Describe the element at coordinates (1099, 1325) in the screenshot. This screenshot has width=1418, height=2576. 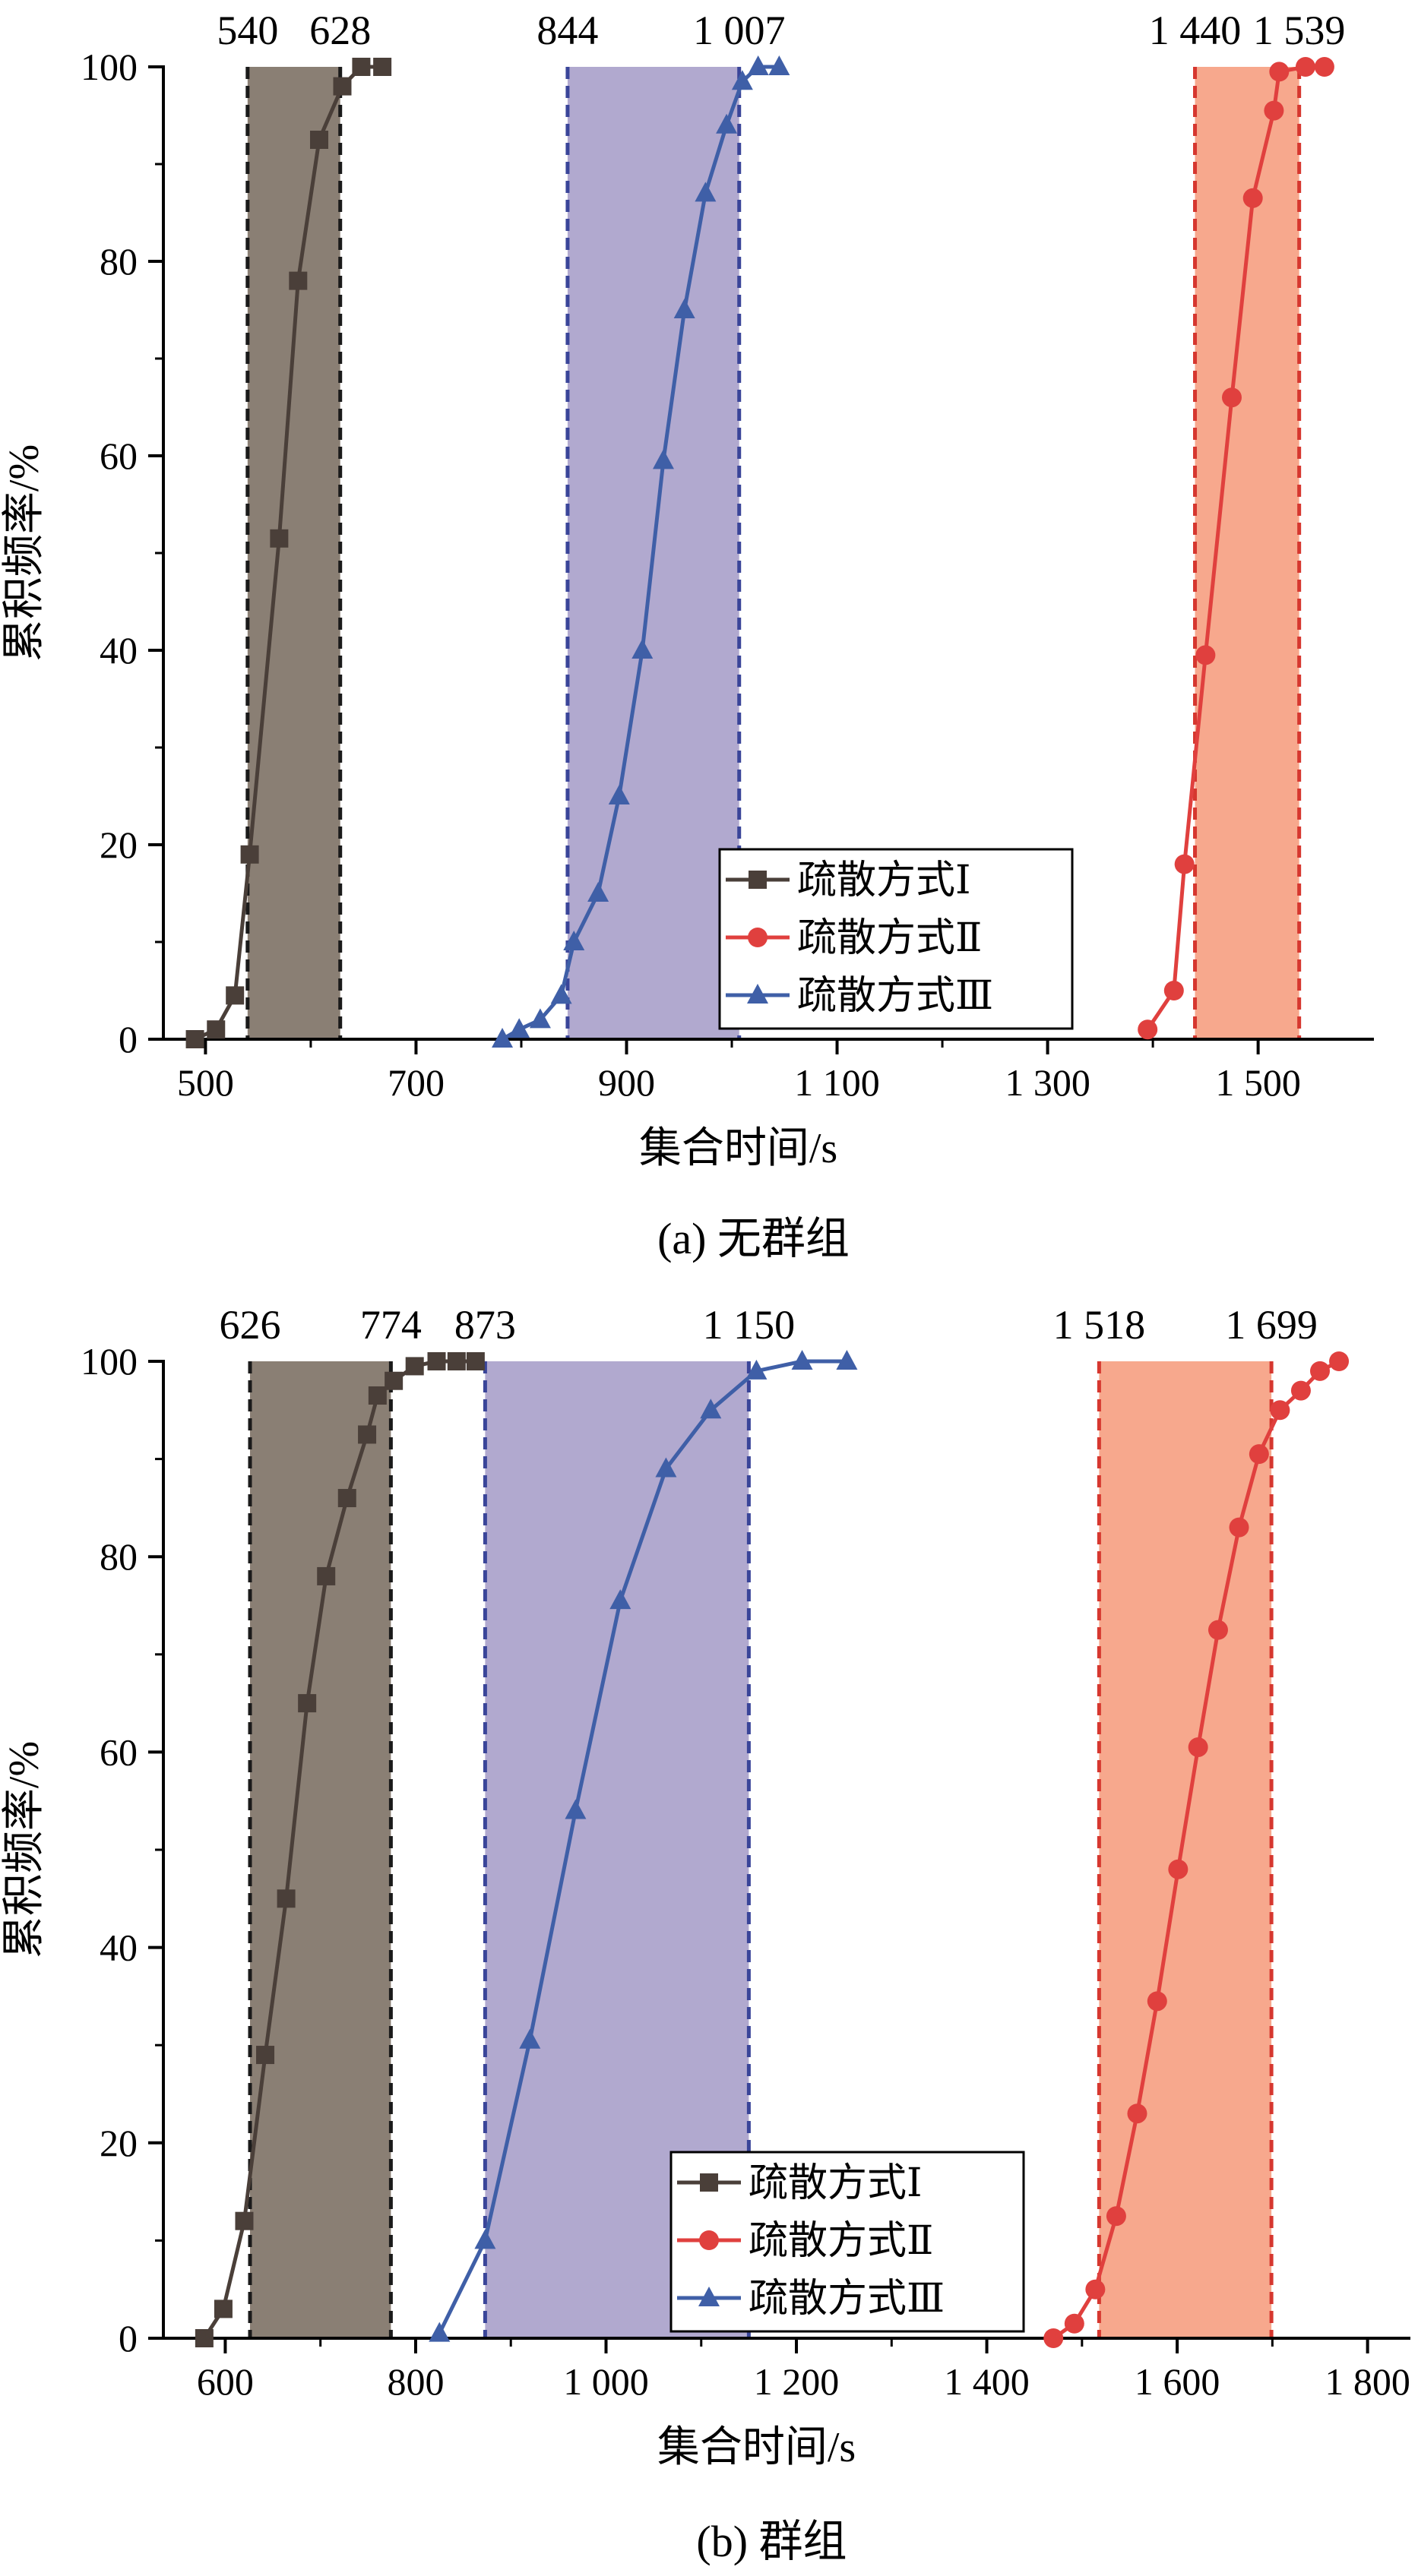
I see `interval-bound-label: 1 518` at that location.